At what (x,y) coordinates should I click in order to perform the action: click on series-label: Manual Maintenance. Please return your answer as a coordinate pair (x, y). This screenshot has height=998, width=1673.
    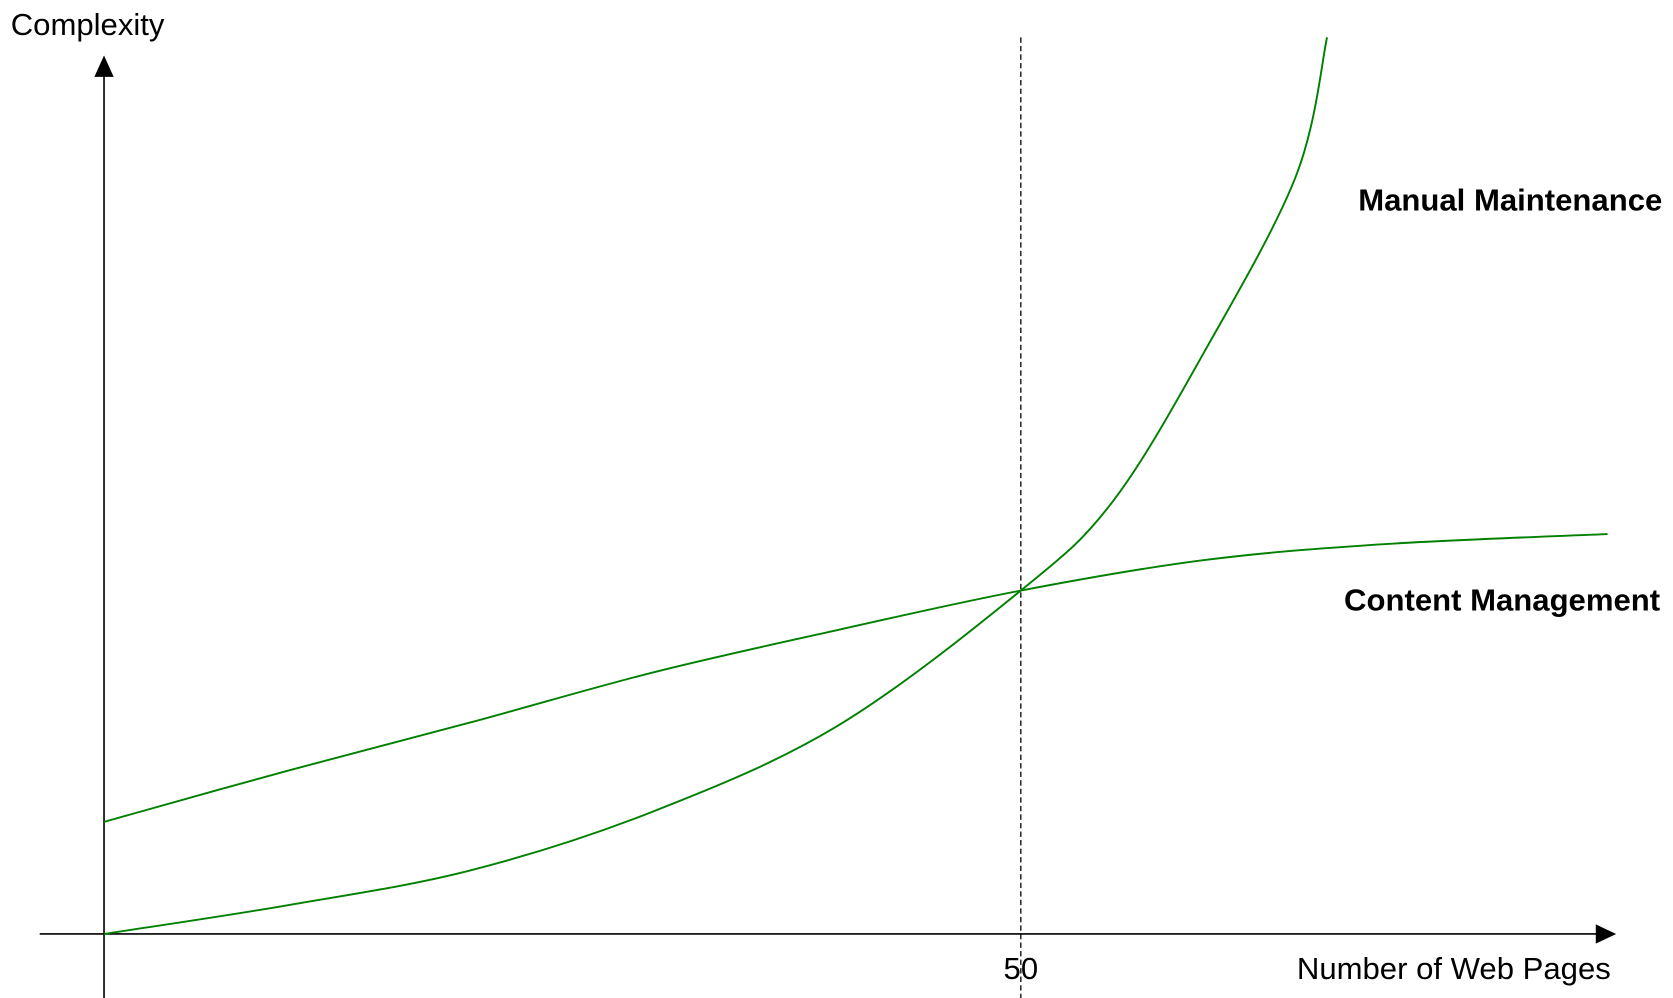
    Looking at the image, I should click on (1510, 199).